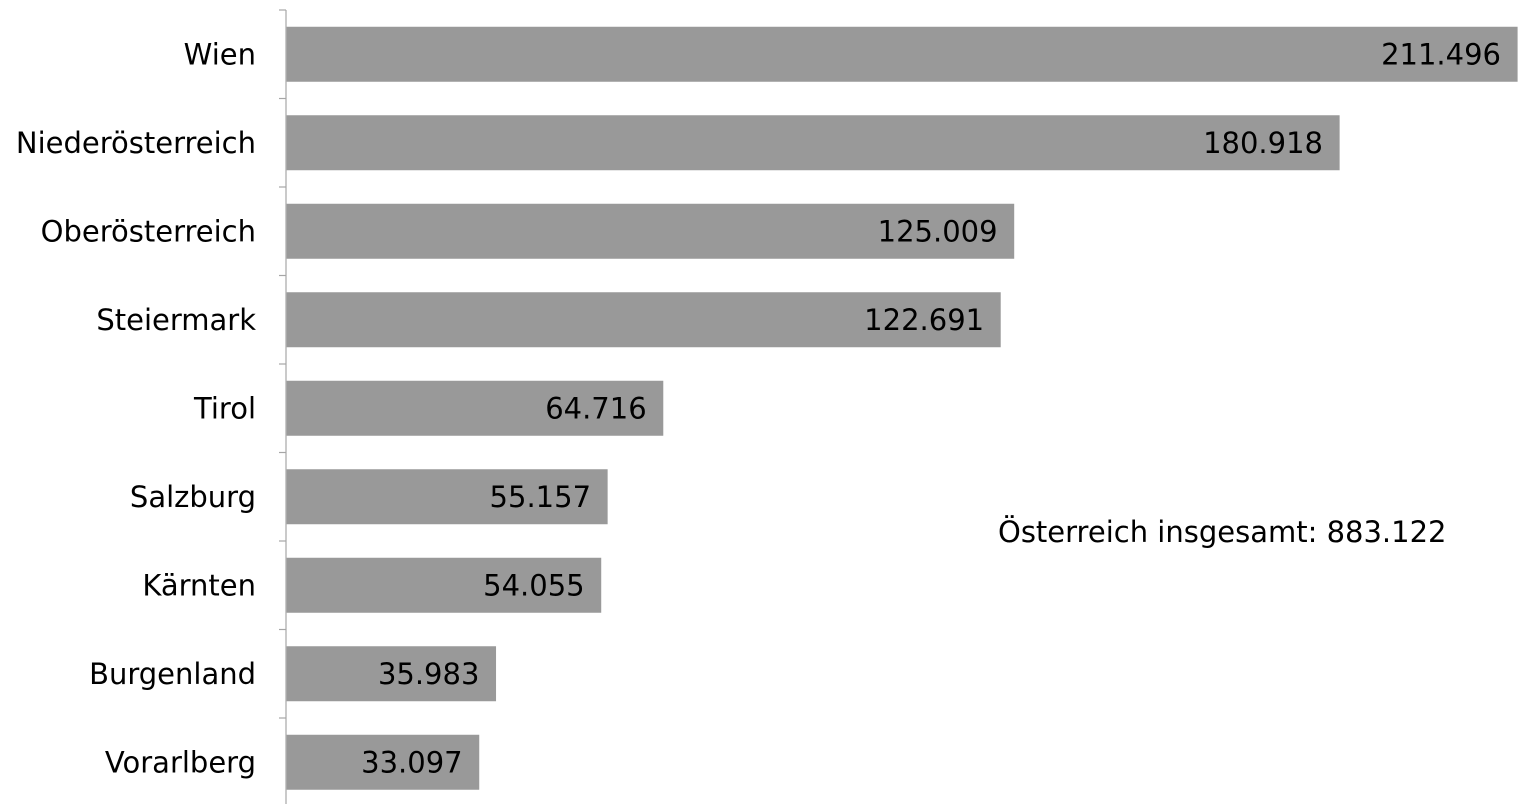  What do you see at coordinates (595, 408) in the screenshot?
I see `value-label: 64.716` at bounding box center [595, 408].